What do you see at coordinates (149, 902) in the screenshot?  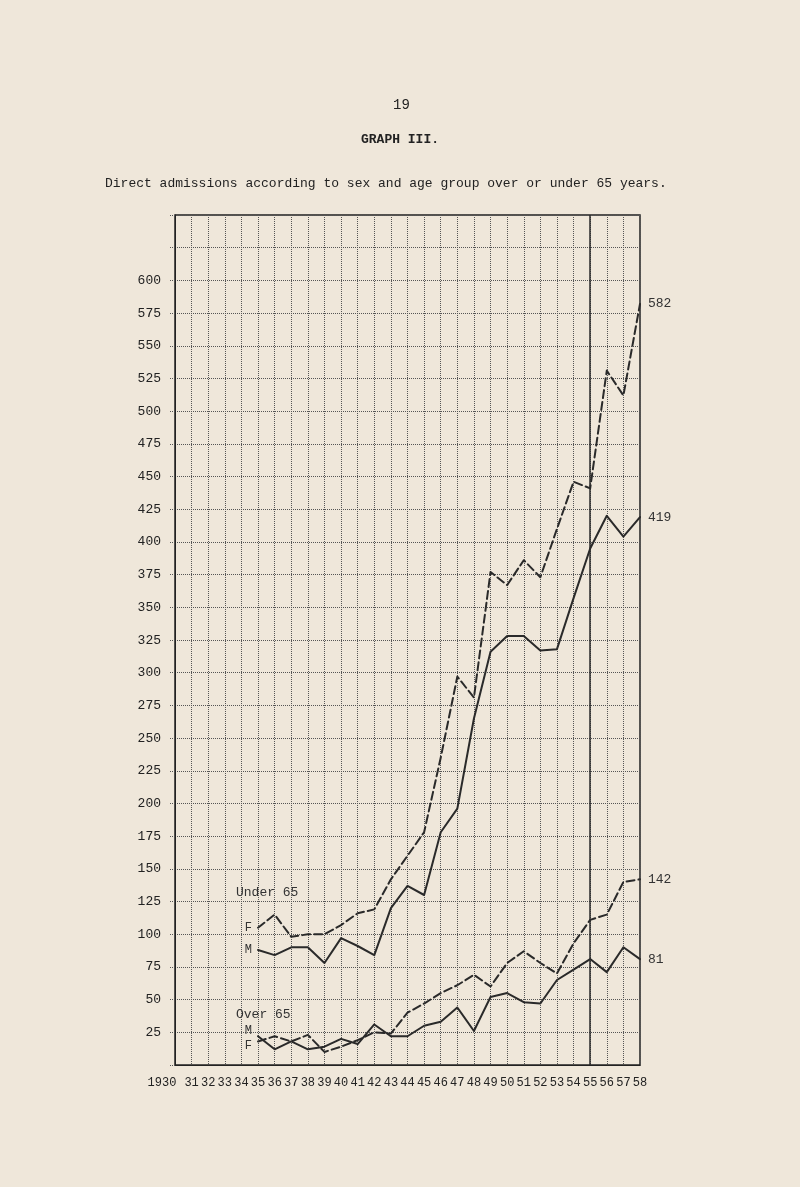 I see `y-tick-label: 125` at bounding box center [149, 902].